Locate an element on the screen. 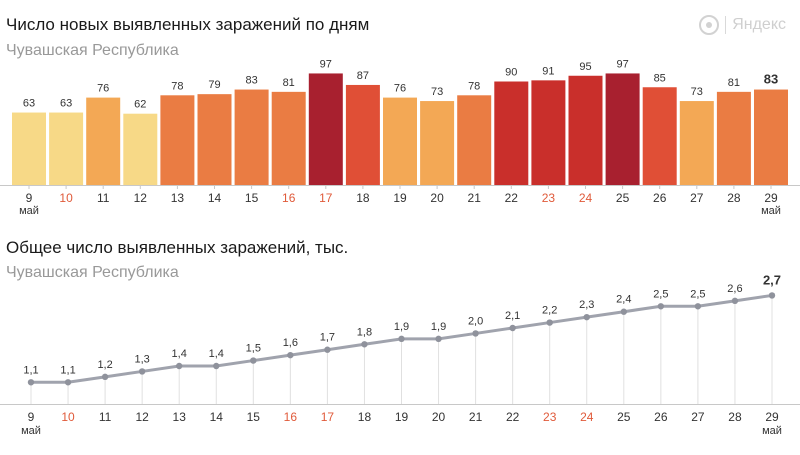 The height and width of the screenshot is (455, 800). x-tick-label: 20 is located at coordinates (439, 417).